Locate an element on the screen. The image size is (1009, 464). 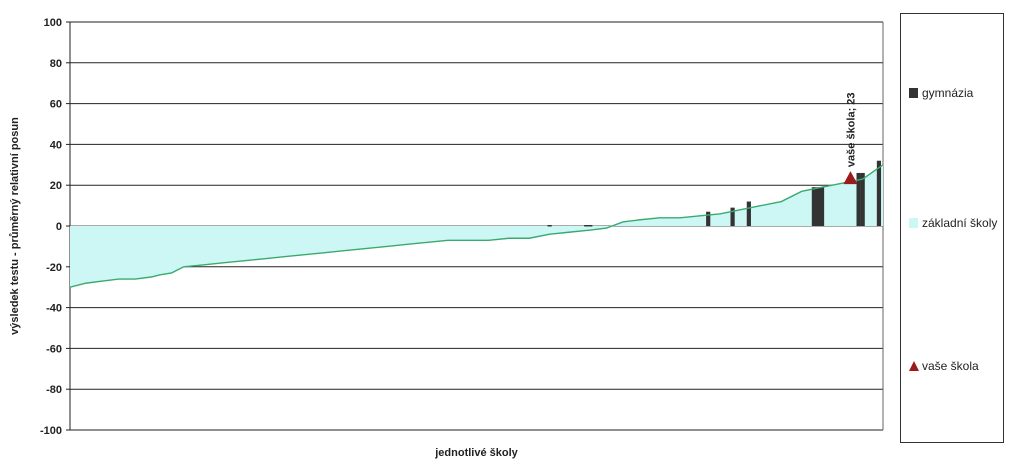
y-tick-label: -100 is located at coordinates (51, 431).